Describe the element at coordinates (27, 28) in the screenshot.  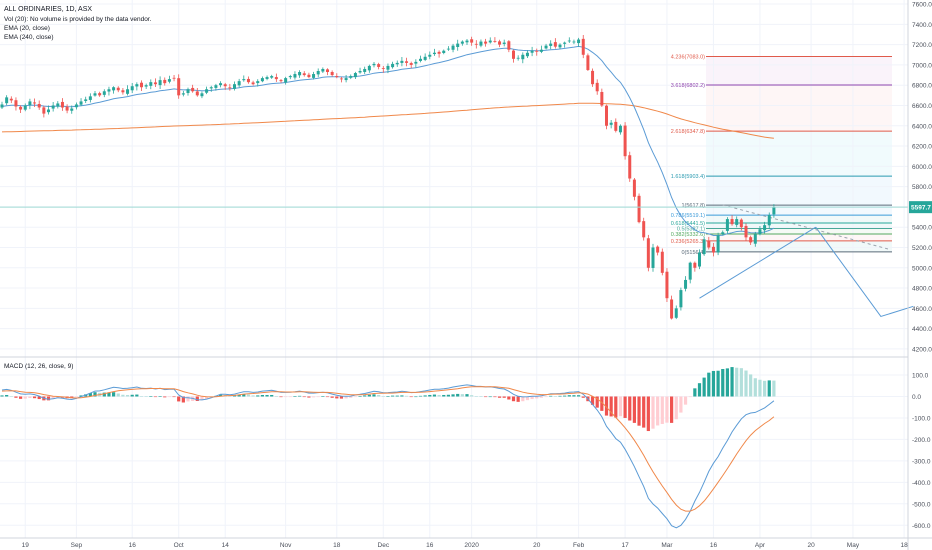
I see `ema20-legend: EMA (20, close)` at that location.